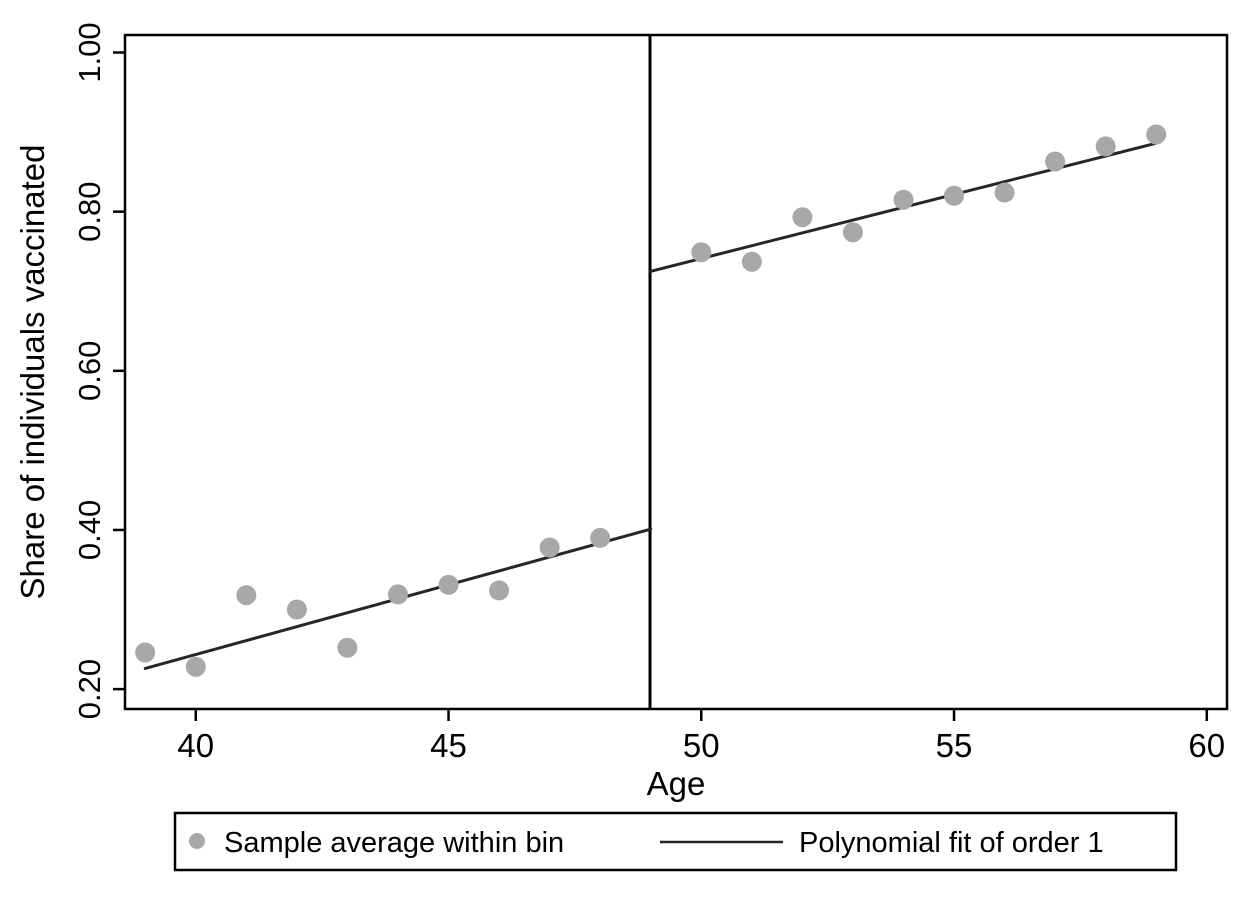  Describe the element at coordinates (701, 745) in the screenshot. I see `x-tick-label: 50` at that location.